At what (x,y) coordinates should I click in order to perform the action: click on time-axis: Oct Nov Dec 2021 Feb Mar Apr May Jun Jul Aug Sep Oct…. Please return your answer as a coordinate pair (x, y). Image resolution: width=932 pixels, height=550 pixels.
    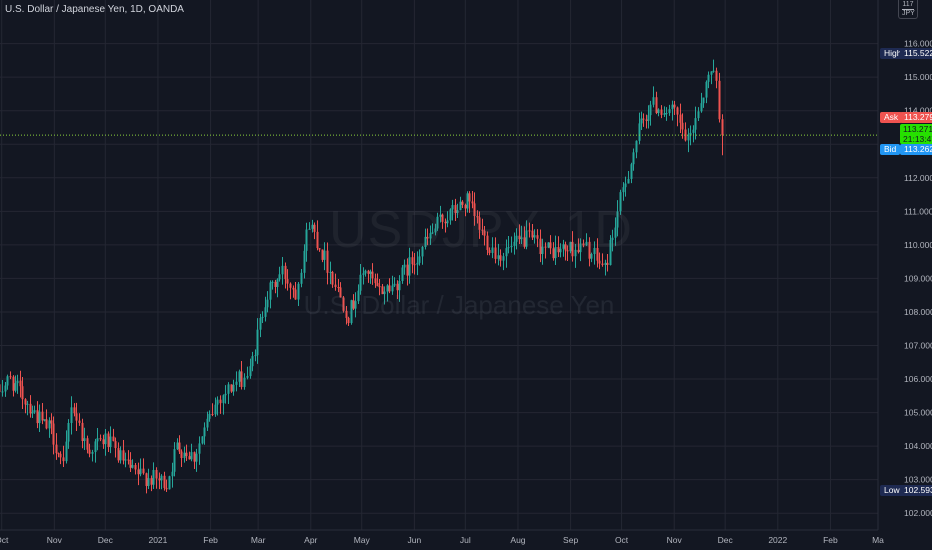
    Looking at the image, I should click on (442, 540).